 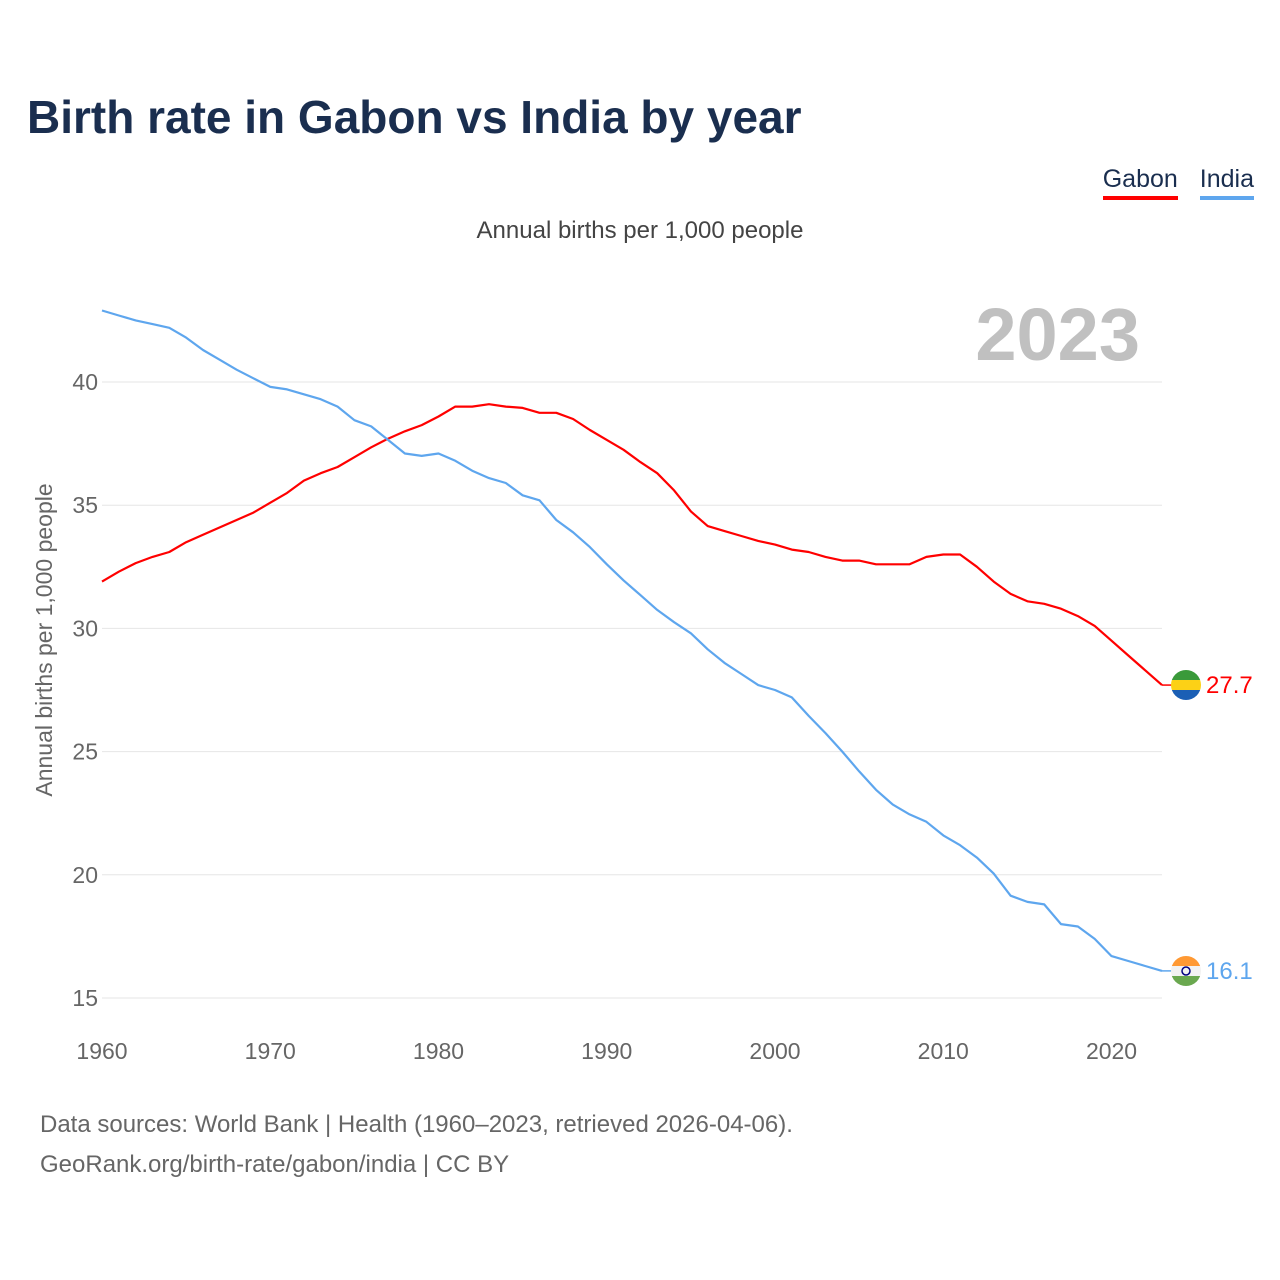 I want to click on india-flag-icon, so click(x=1186, y=971).